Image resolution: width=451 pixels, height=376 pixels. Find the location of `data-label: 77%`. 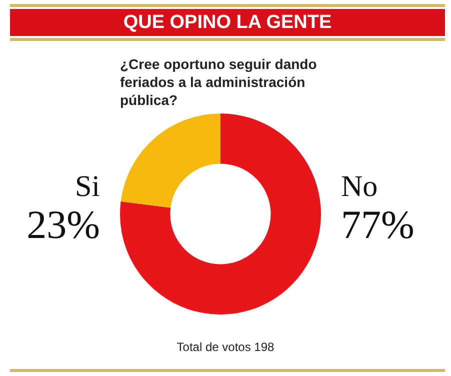

data-label: 77% is located at coordinates (377, 224).